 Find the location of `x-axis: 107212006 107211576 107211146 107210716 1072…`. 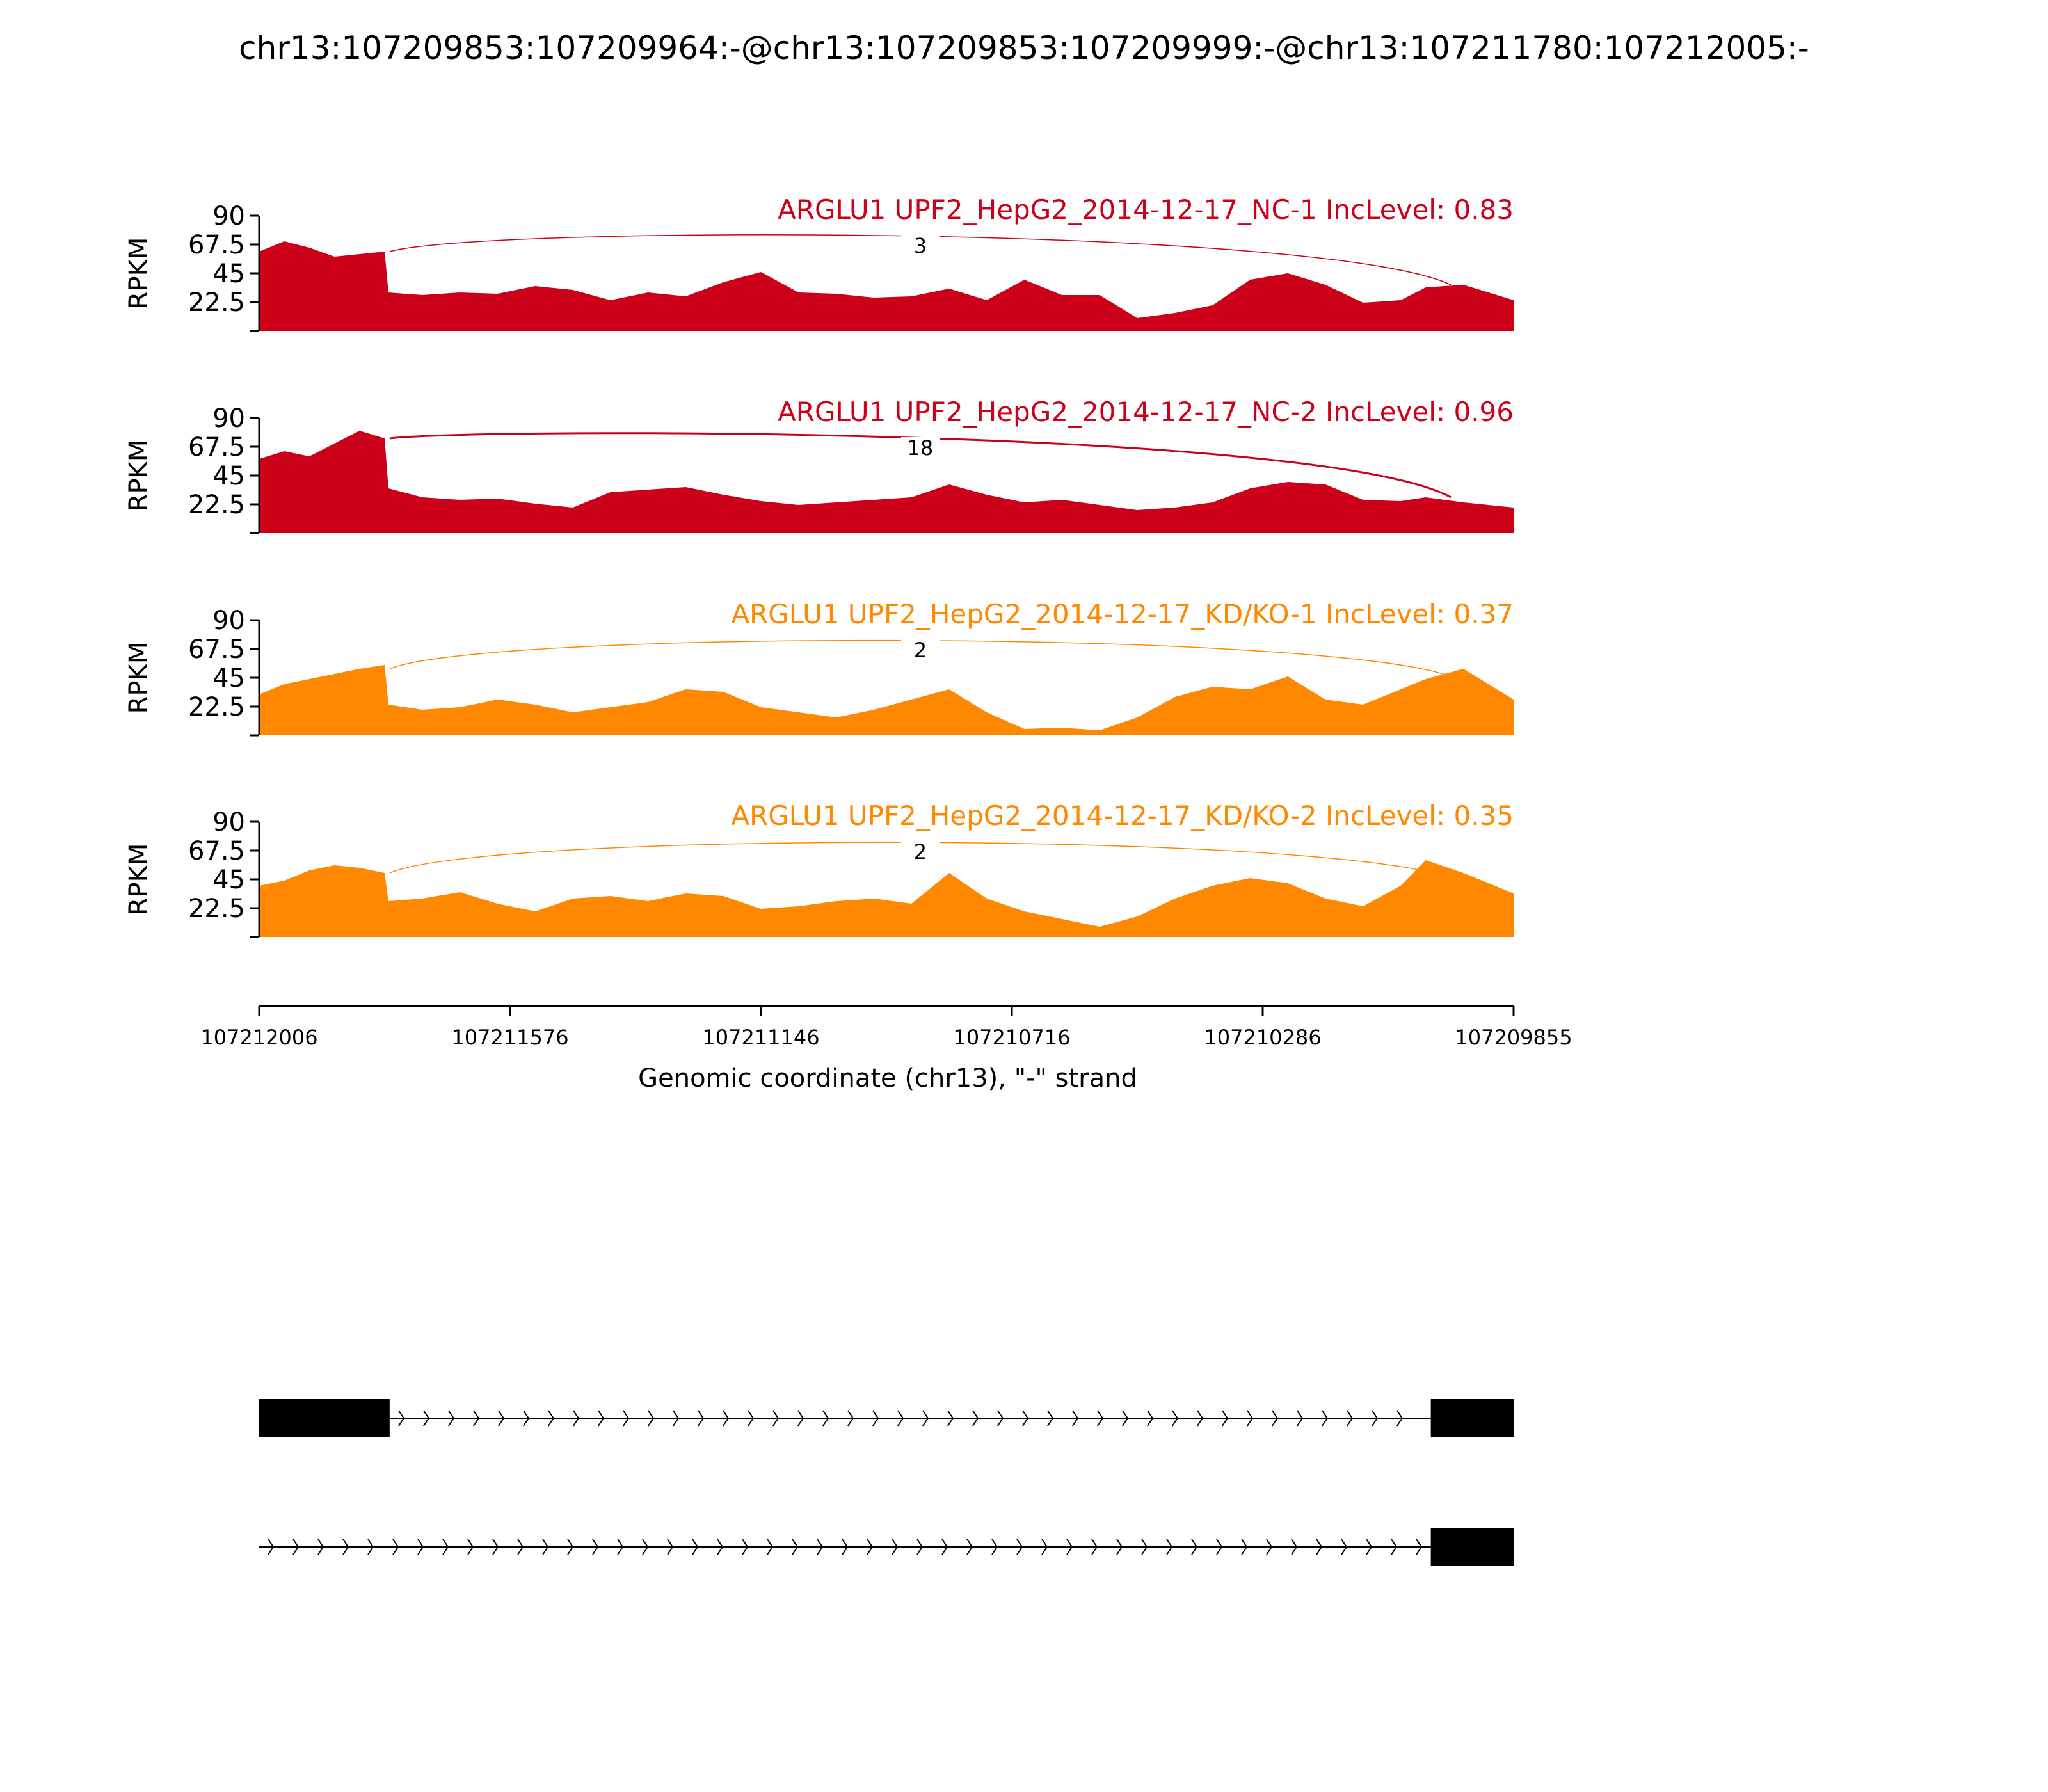

x-axis: 107212006 107211576 107211146 107210716 1072… is located at coordinates (886, 1027).